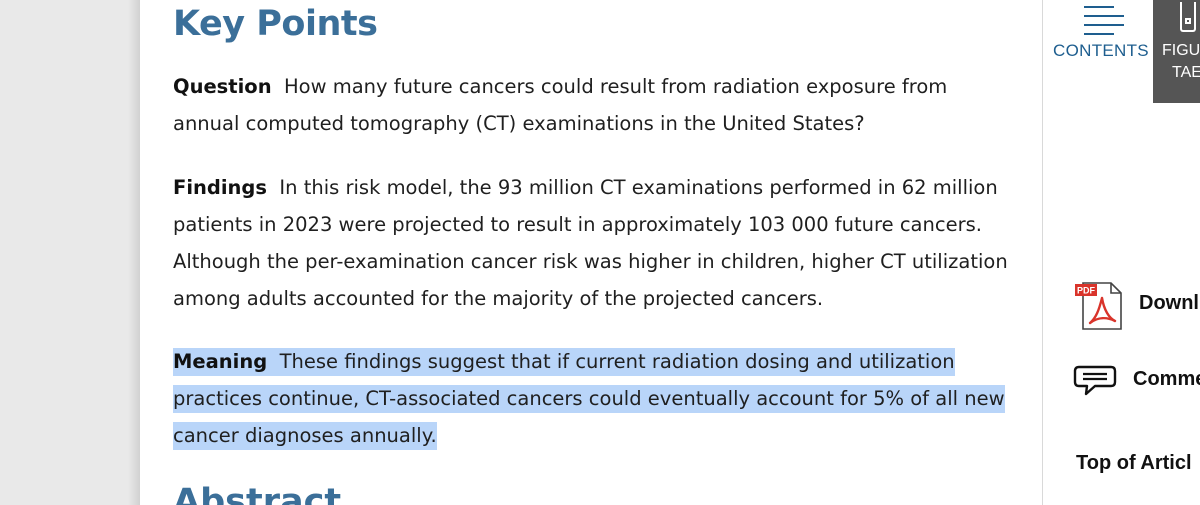  Describe the element at coordinates (1098, 306) in the screenshot. I see `pdf-icon: PDF` at that location.